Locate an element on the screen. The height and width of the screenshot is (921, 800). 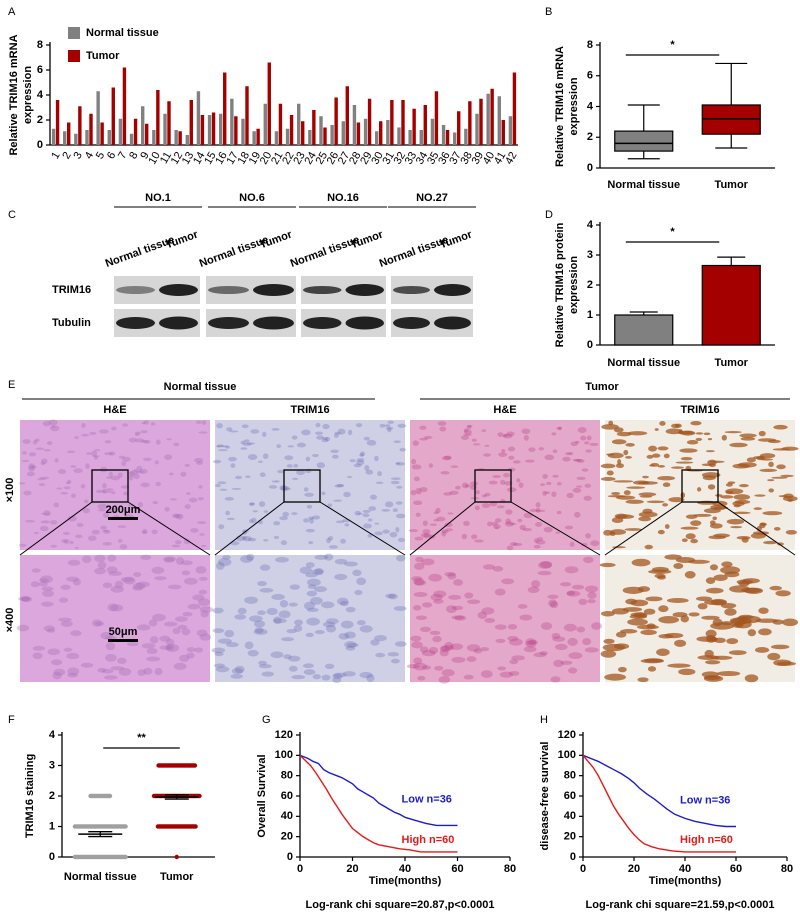
x-tick-label: 60 is located at coordinates (736, 869).